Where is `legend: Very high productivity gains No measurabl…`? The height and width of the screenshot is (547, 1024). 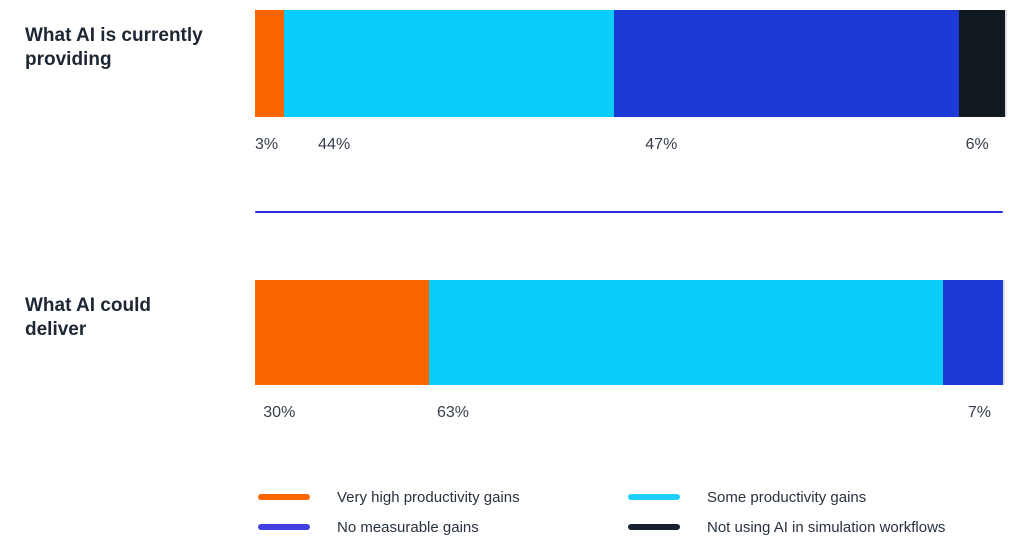 legend: Very high productivity gains No measurabl… is located at coordinates (631, 517).